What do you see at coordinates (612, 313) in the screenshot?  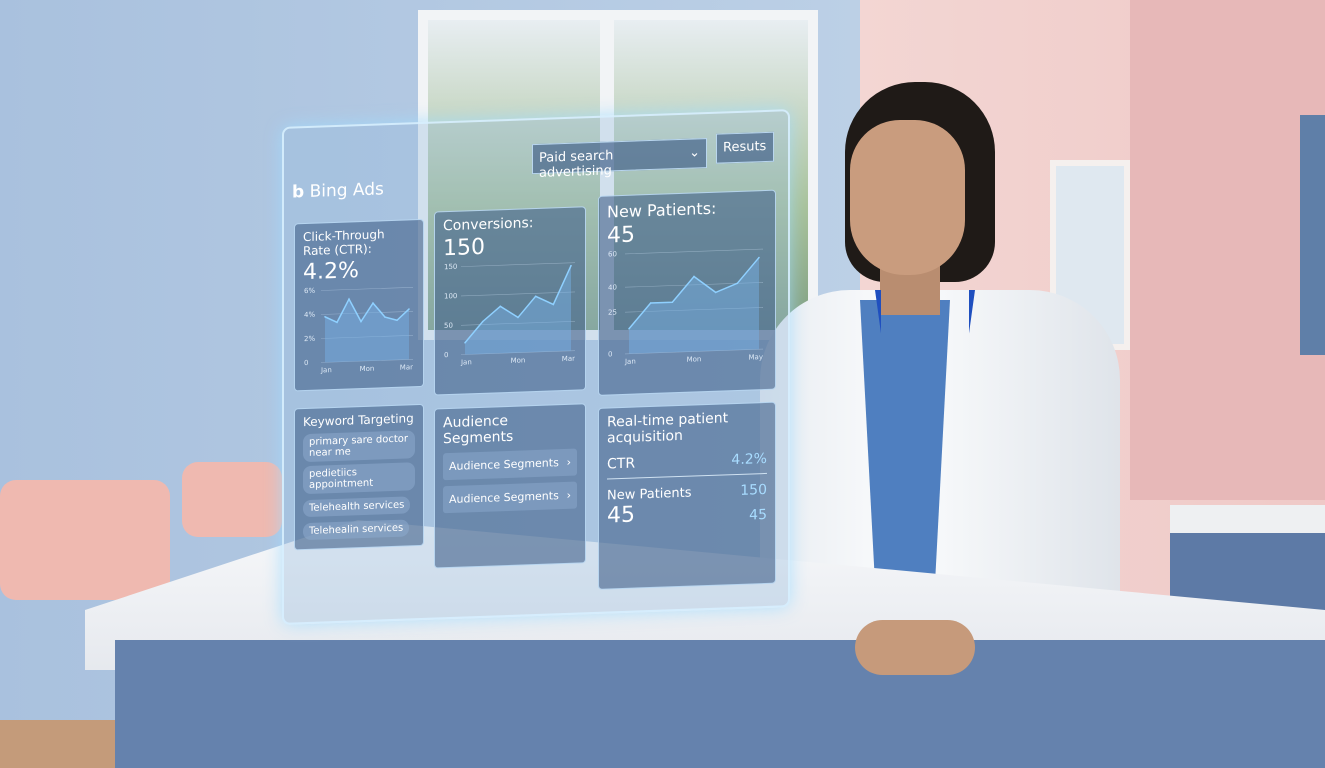 I see `y-tick-label: 25` at bounding box center [612, 313].